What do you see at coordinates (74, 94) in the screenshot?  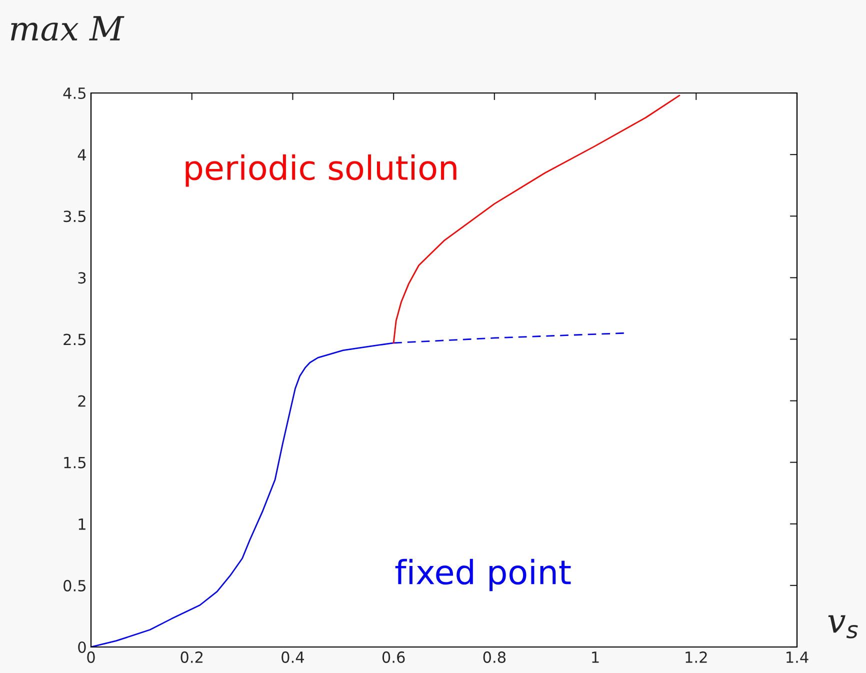 I see `y-tick-label: 4.5` at bounding box center [74, 94].